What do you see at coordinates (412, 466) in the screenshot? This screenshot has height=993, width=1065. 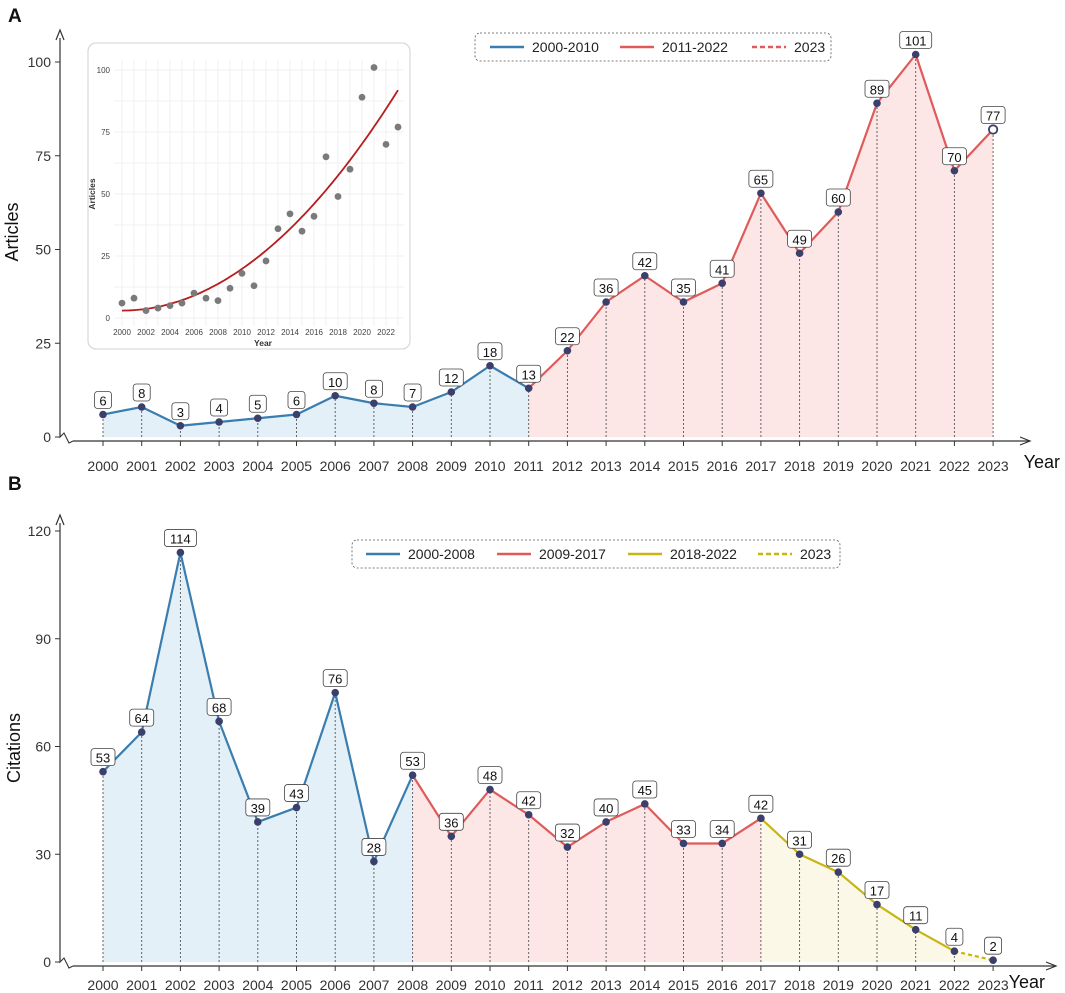 I see `x-tick-label: 2008` at bounding box center [412, 466].